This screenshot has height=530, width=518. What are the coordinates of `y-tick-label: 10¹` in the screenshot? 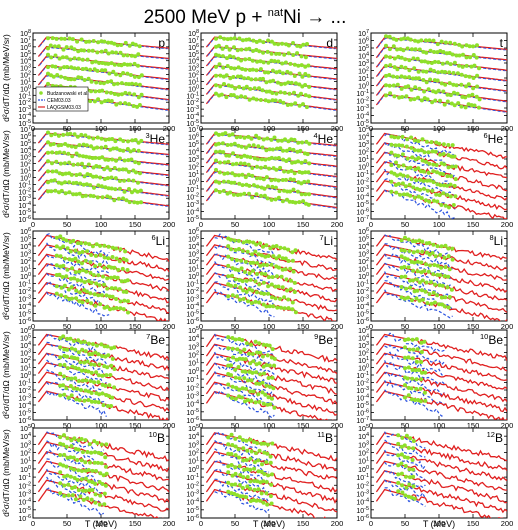 It's located at (193, 174).